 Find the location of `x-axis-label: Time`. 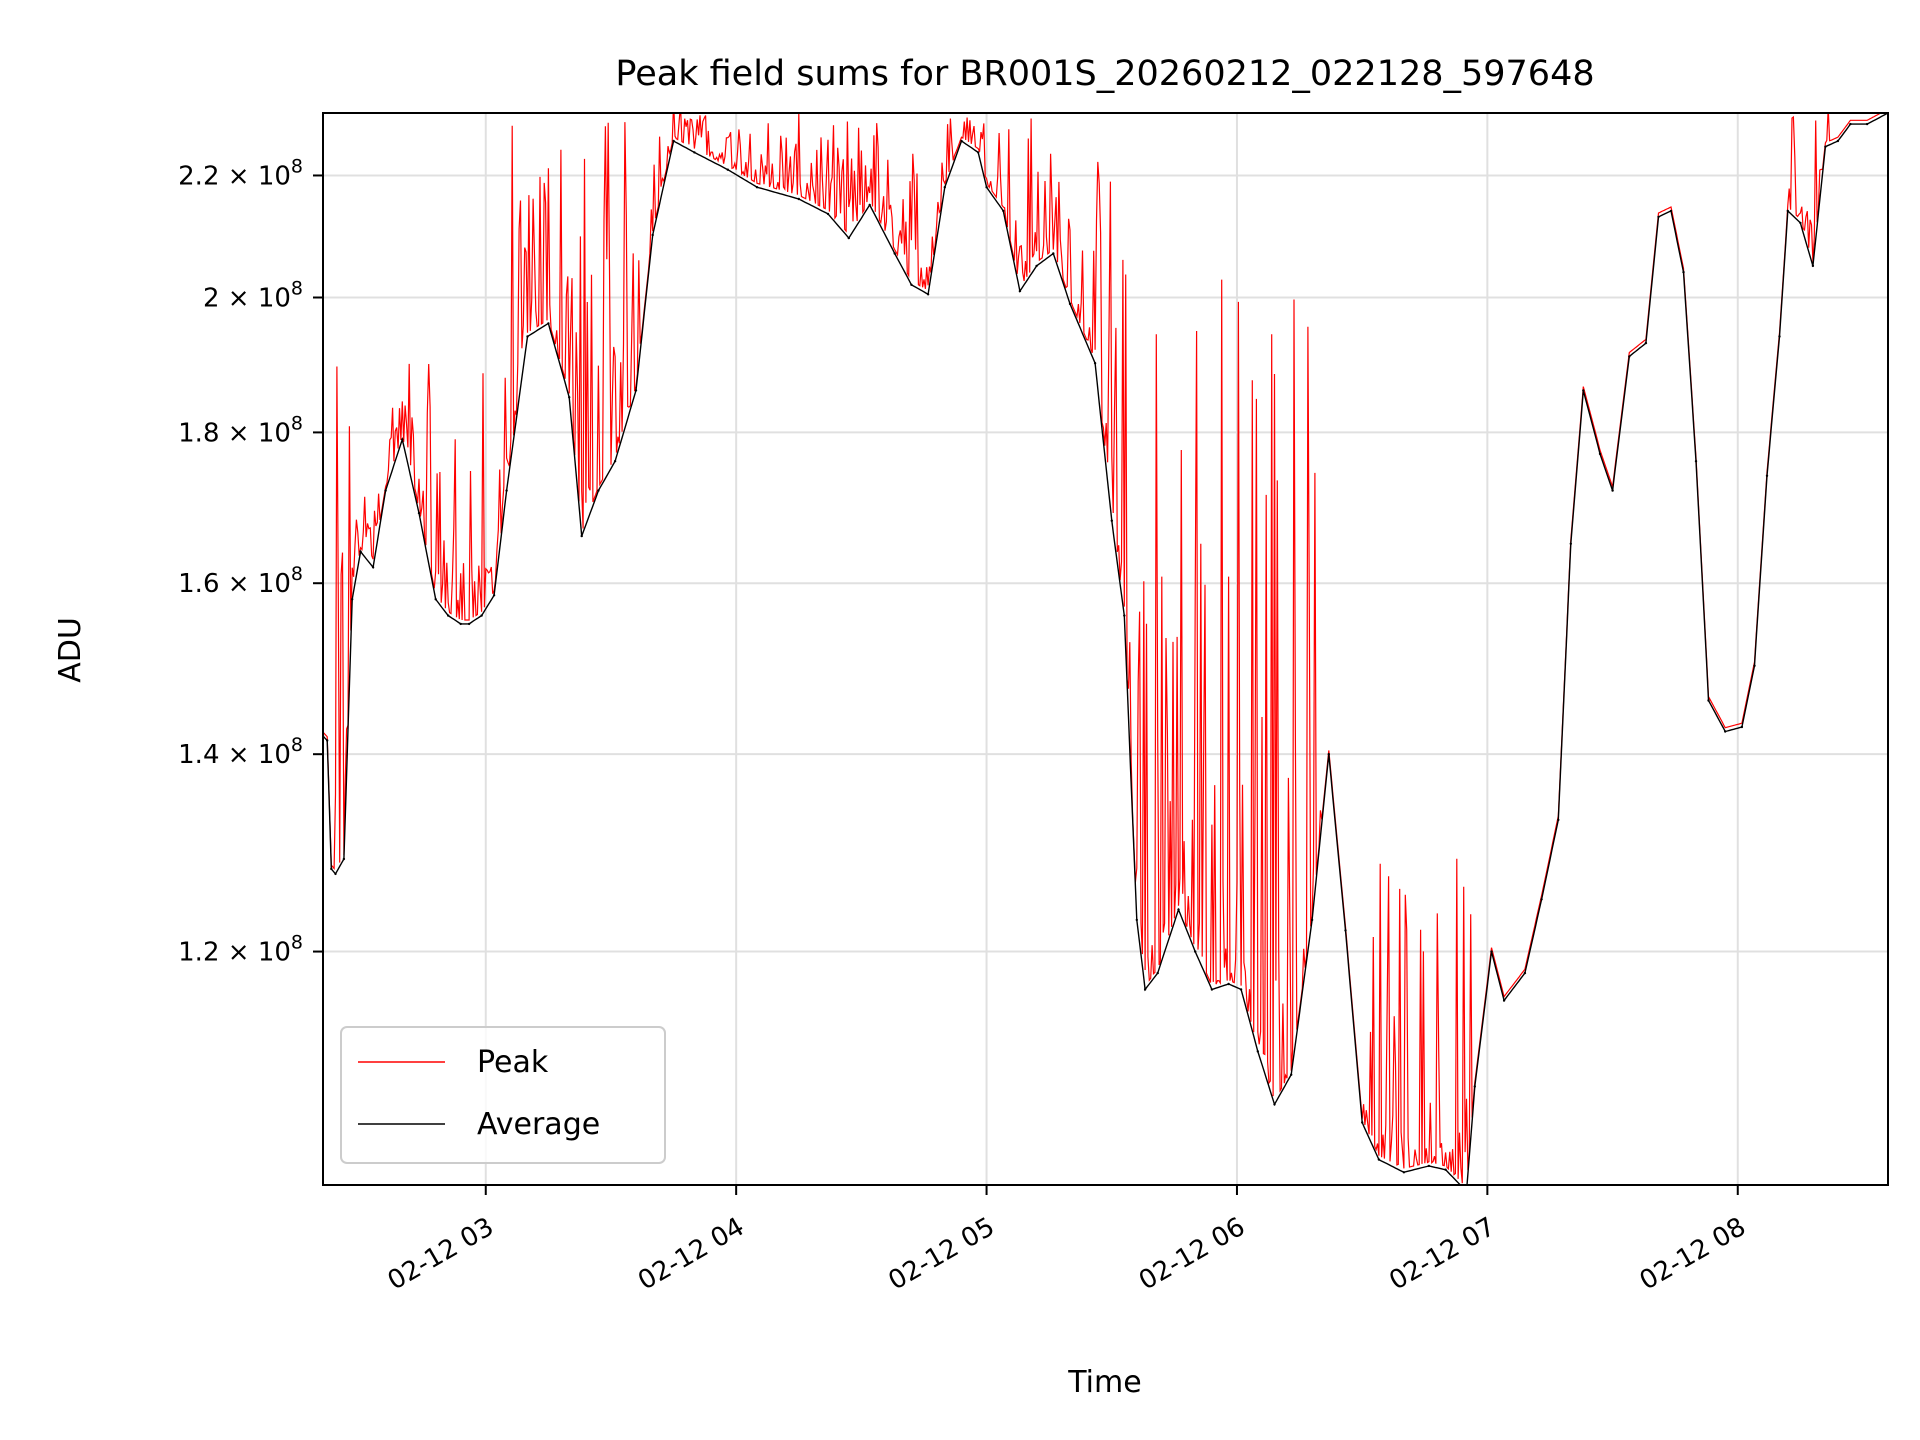

x-axis-label: Time is located at coordinates (1104, 1382).